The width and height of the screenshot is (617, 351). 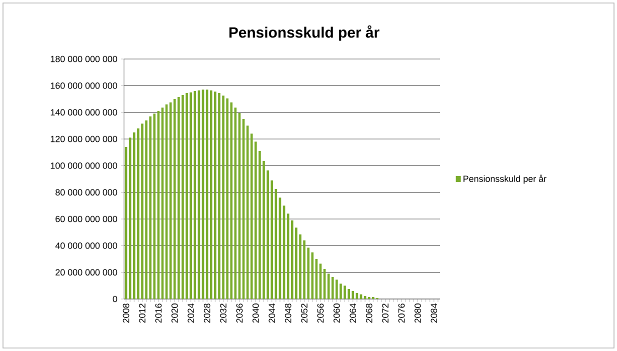 What do you see at coordinates (142, 313) in the screenshot?
I see `x-tick-label: 2012` at bounding box center [142, 313].